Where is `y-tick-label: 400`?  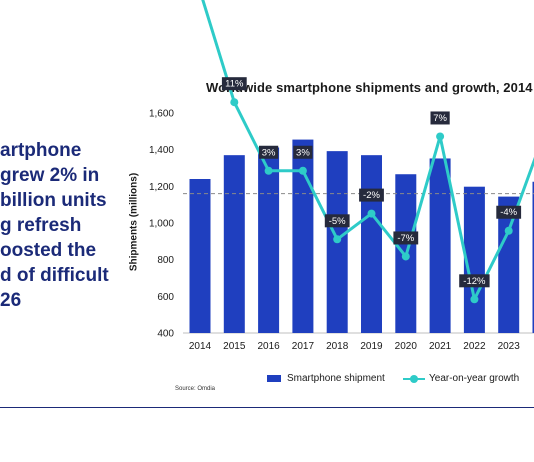
y-tick-label: 400 is located at coordinates (165, 334).